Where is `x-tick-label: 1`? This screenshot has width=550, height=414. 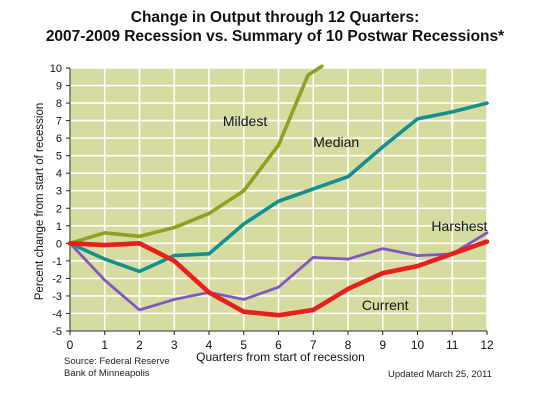 x-tick-label: 1 is located at coordinates (104, 345).